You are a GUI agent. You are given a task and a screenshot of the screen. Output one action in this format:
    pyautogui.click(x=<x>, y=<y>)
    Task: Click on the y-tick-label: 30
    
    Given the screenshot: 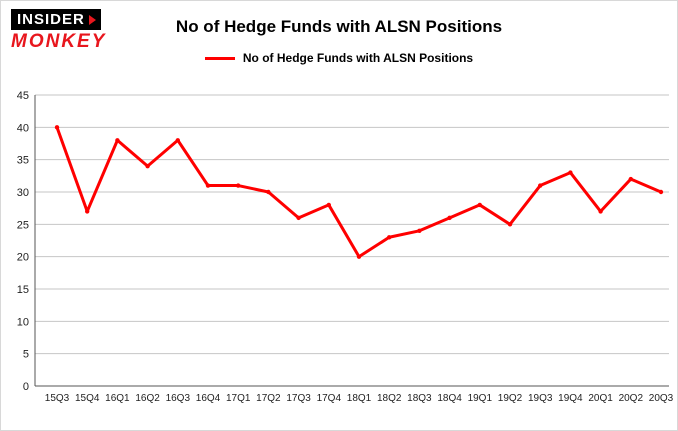 What is the action you would take?
    pyautogui.click(x=23, y=193)
    